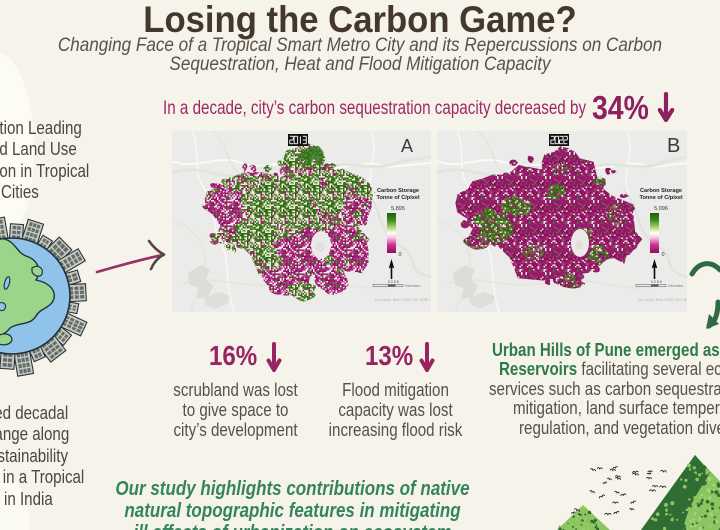 The image size is (720, 530). Describe the element at coordinates (673, 146) in the screenshot. I see `svg-text: B` at that location.